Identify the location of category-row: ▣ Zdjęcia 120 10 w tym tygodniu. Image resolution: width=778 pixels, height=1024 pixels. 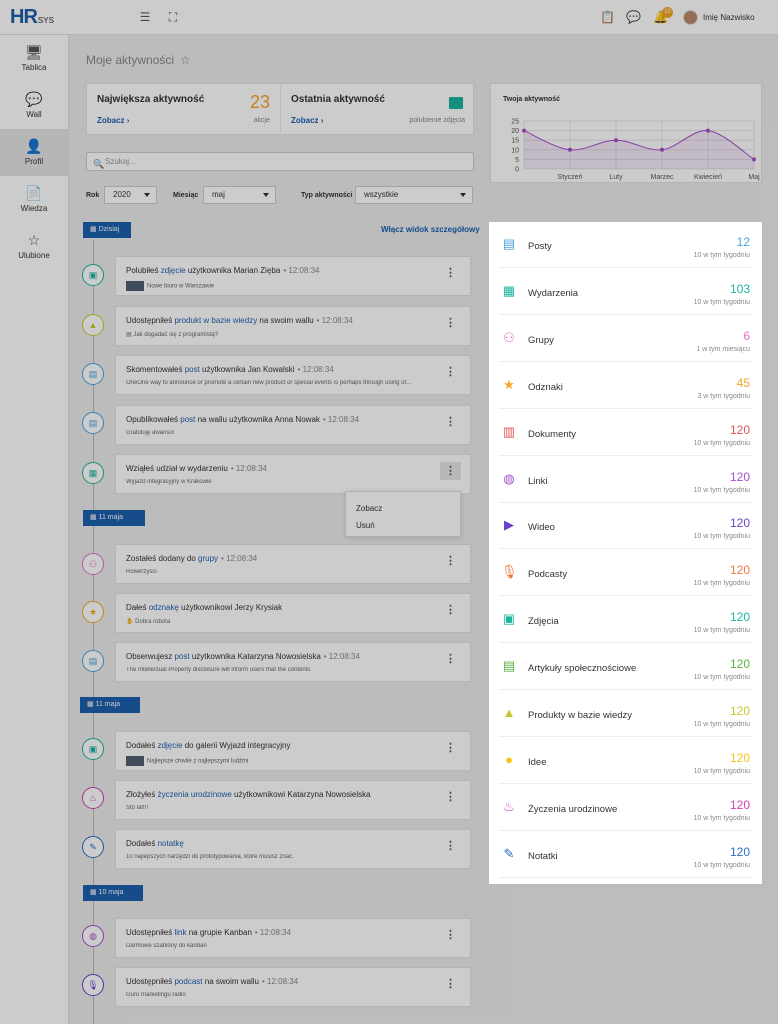
(625, 620).